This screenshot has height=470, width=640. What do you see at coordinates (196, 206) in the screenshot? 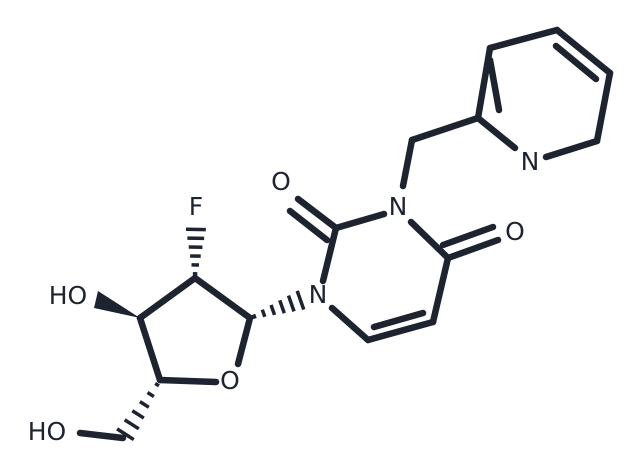
I see `atom-label: F` at bounding box center [196, 206].